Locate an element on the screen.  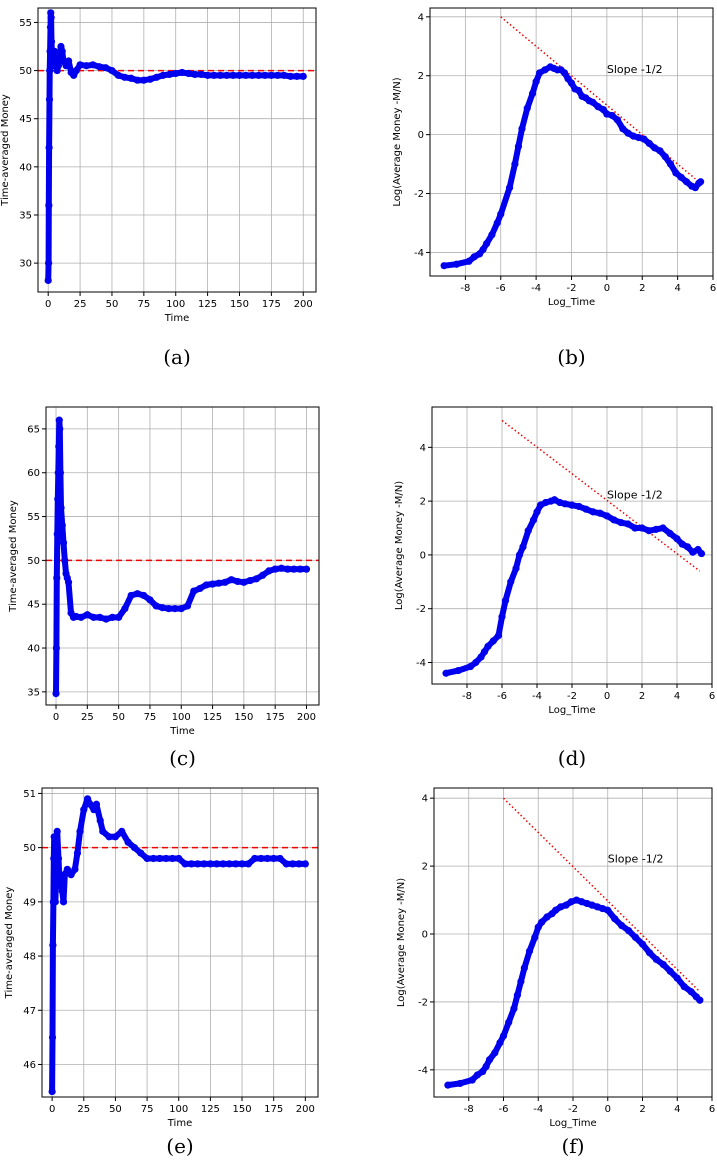
x-tick-label: 125 is located at coordinates (210, 1109).